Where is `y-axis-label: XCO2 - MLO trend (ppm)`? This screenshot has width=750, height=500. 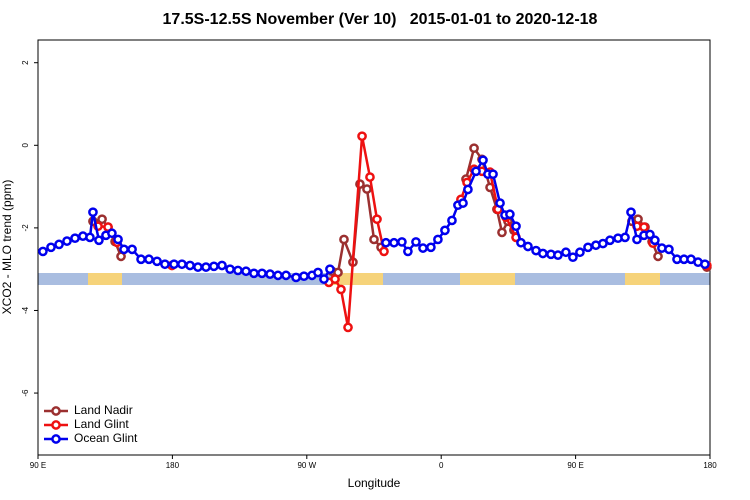 y-axis-label: XCO2 - MLO trend (ppm) is located at coordinates (7, 247).